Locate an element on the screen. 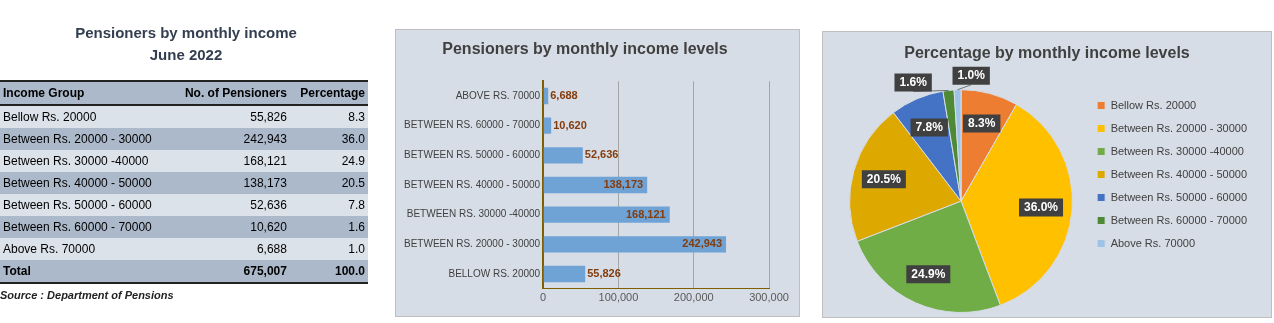 This screenshot has width=1274, height=323. y-tick-label: BETWEEN RS. 40000 - 50000 is located at coordinates (472, 184).